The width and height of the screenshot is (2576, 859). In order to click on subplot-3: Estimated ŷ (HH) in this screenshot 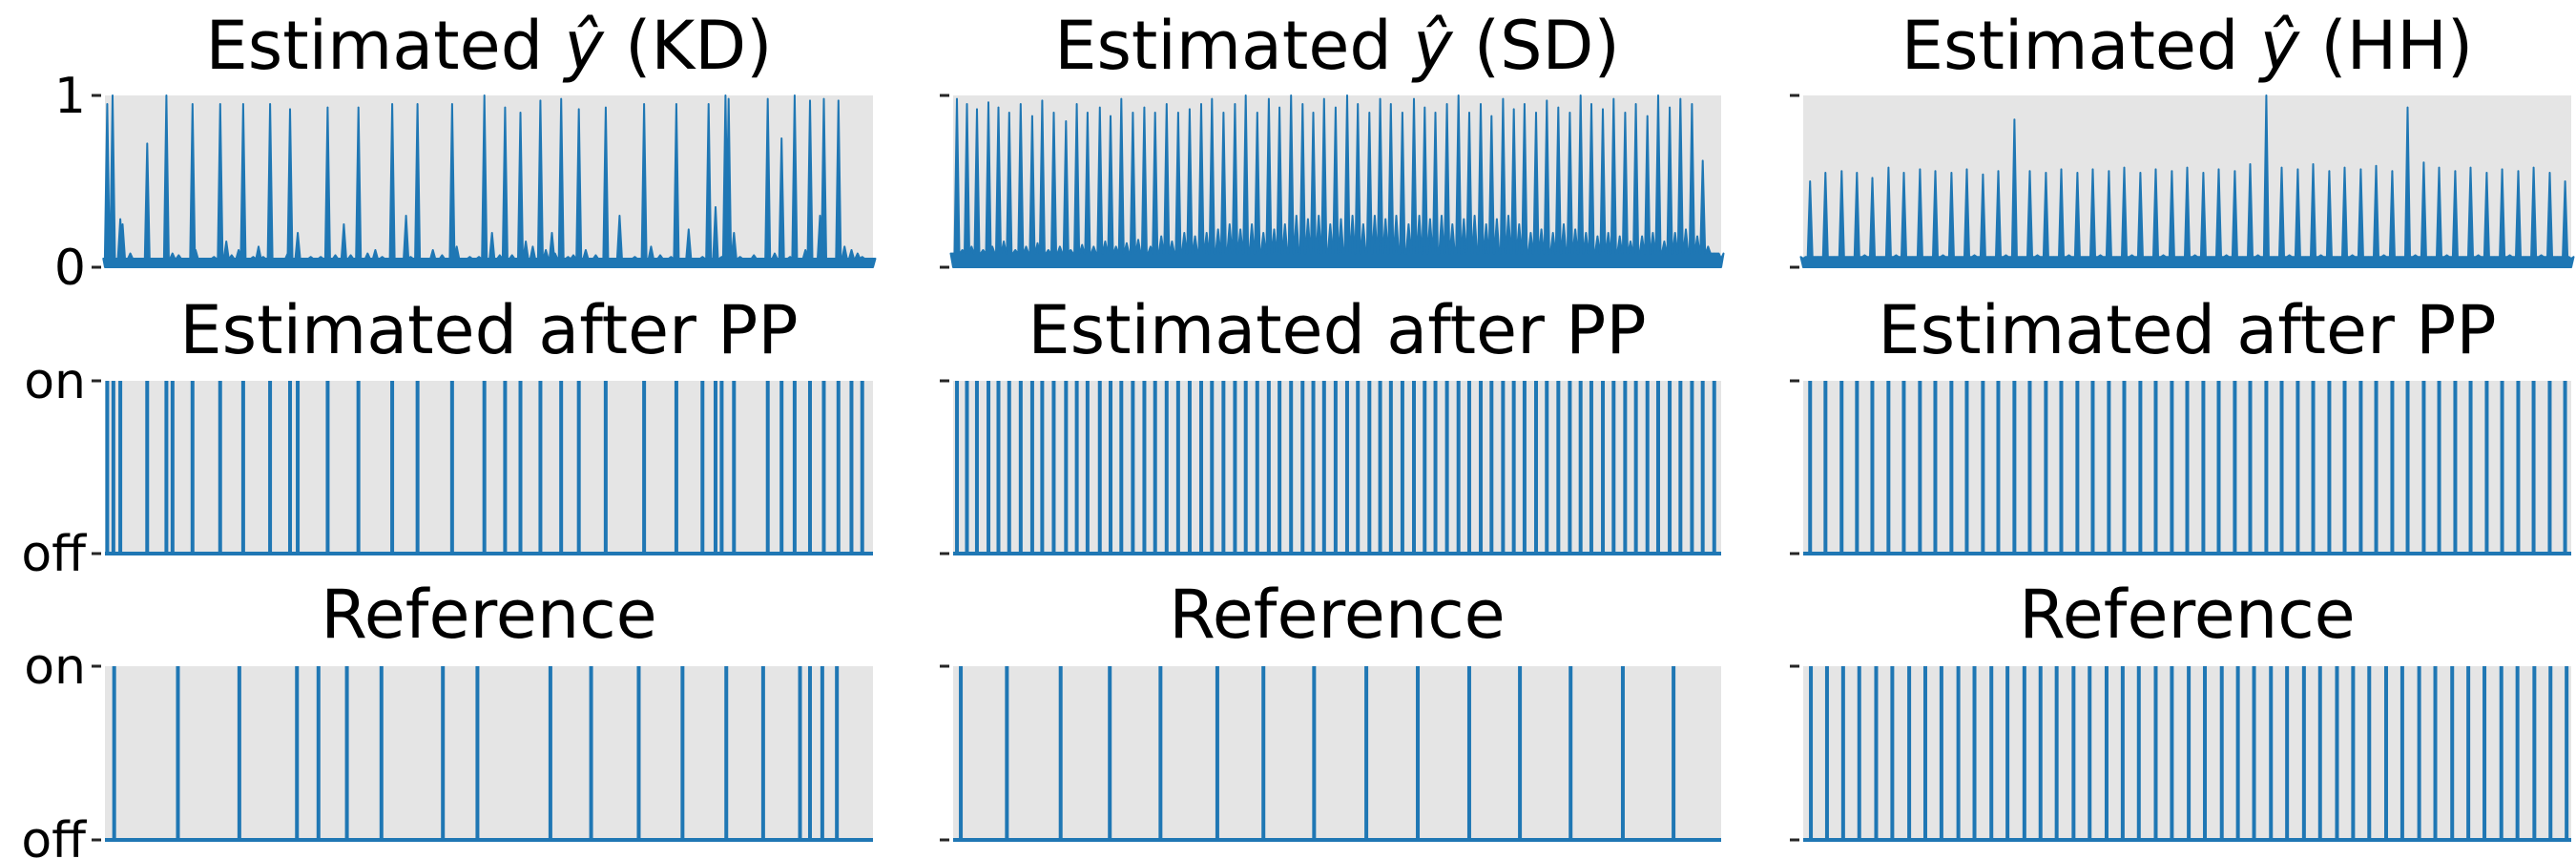, I will do `click(2182, 138)`.